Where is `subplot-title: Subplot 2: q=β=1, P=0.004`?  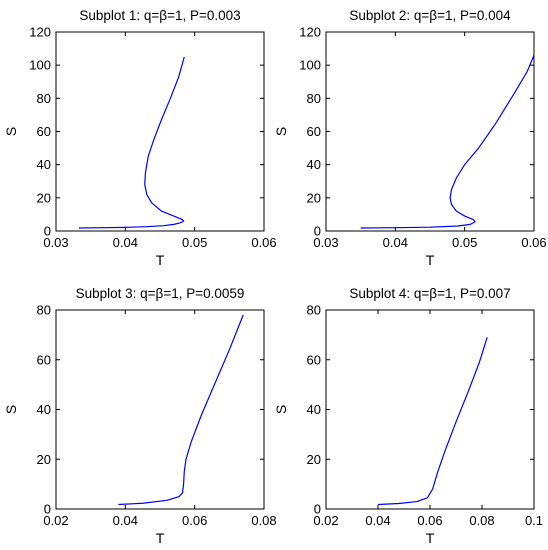 subplot-title: Subplot 2: q=β=1, P=0.004 is located at coordinates (430, 15).